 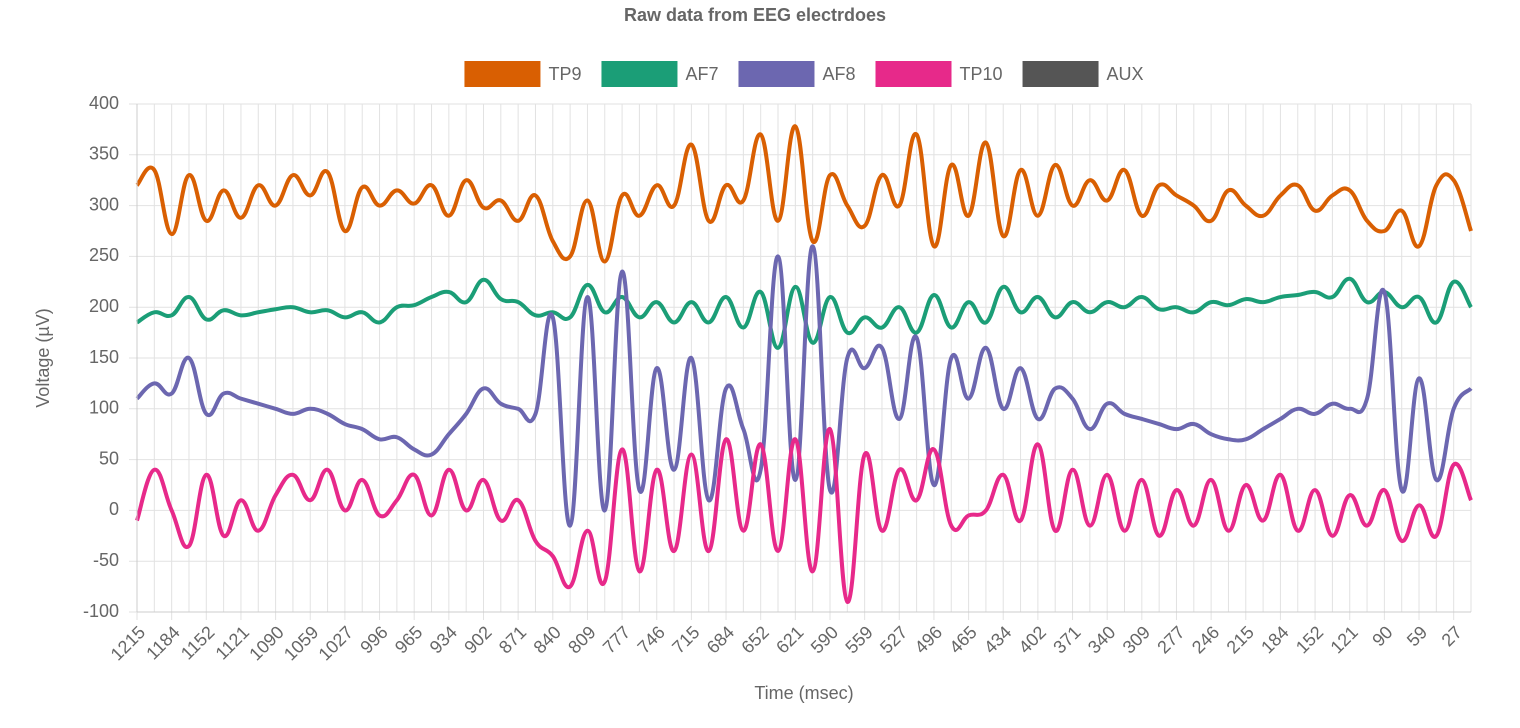 I want to click on legend-label: AUX, so click(x=1125, y=74).